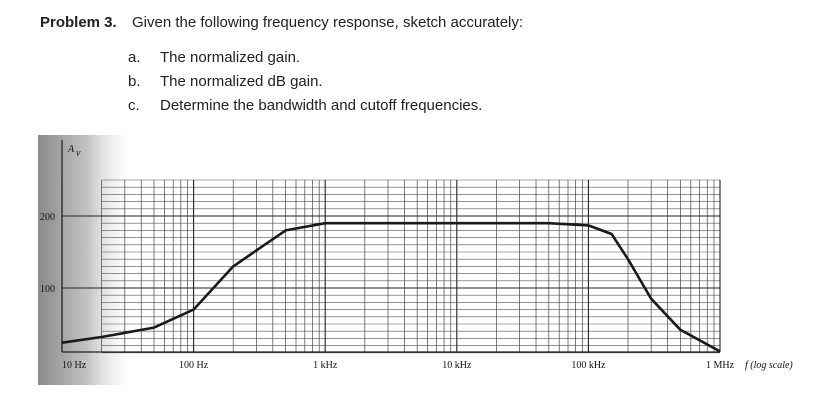 Image resolution: width=828 pixels, height=415 pixels. I want to click on item-letter: b., so click(134, 81).